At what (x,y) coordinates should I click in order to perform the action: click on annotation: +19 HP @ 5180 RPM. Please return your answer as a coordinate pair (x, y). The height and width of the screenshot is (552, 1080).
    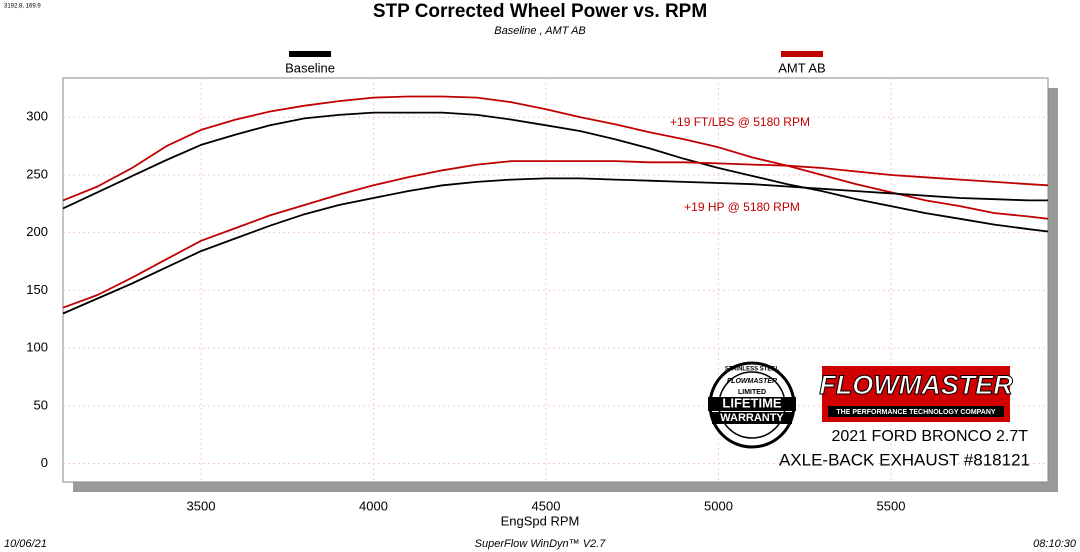
    Looking at the image, I should click on (742, 207).